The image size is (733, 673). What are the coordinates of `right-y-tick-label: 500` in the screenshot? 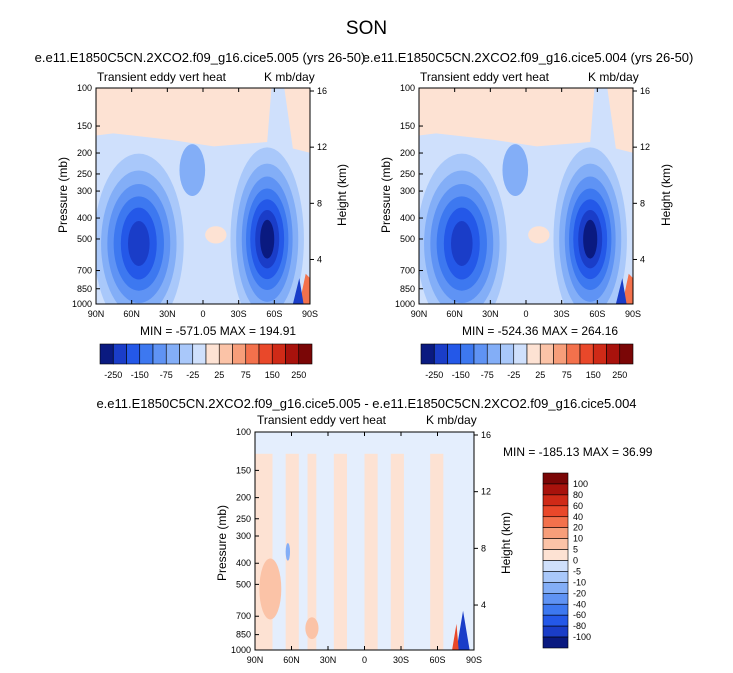 It's located at (407, 239).